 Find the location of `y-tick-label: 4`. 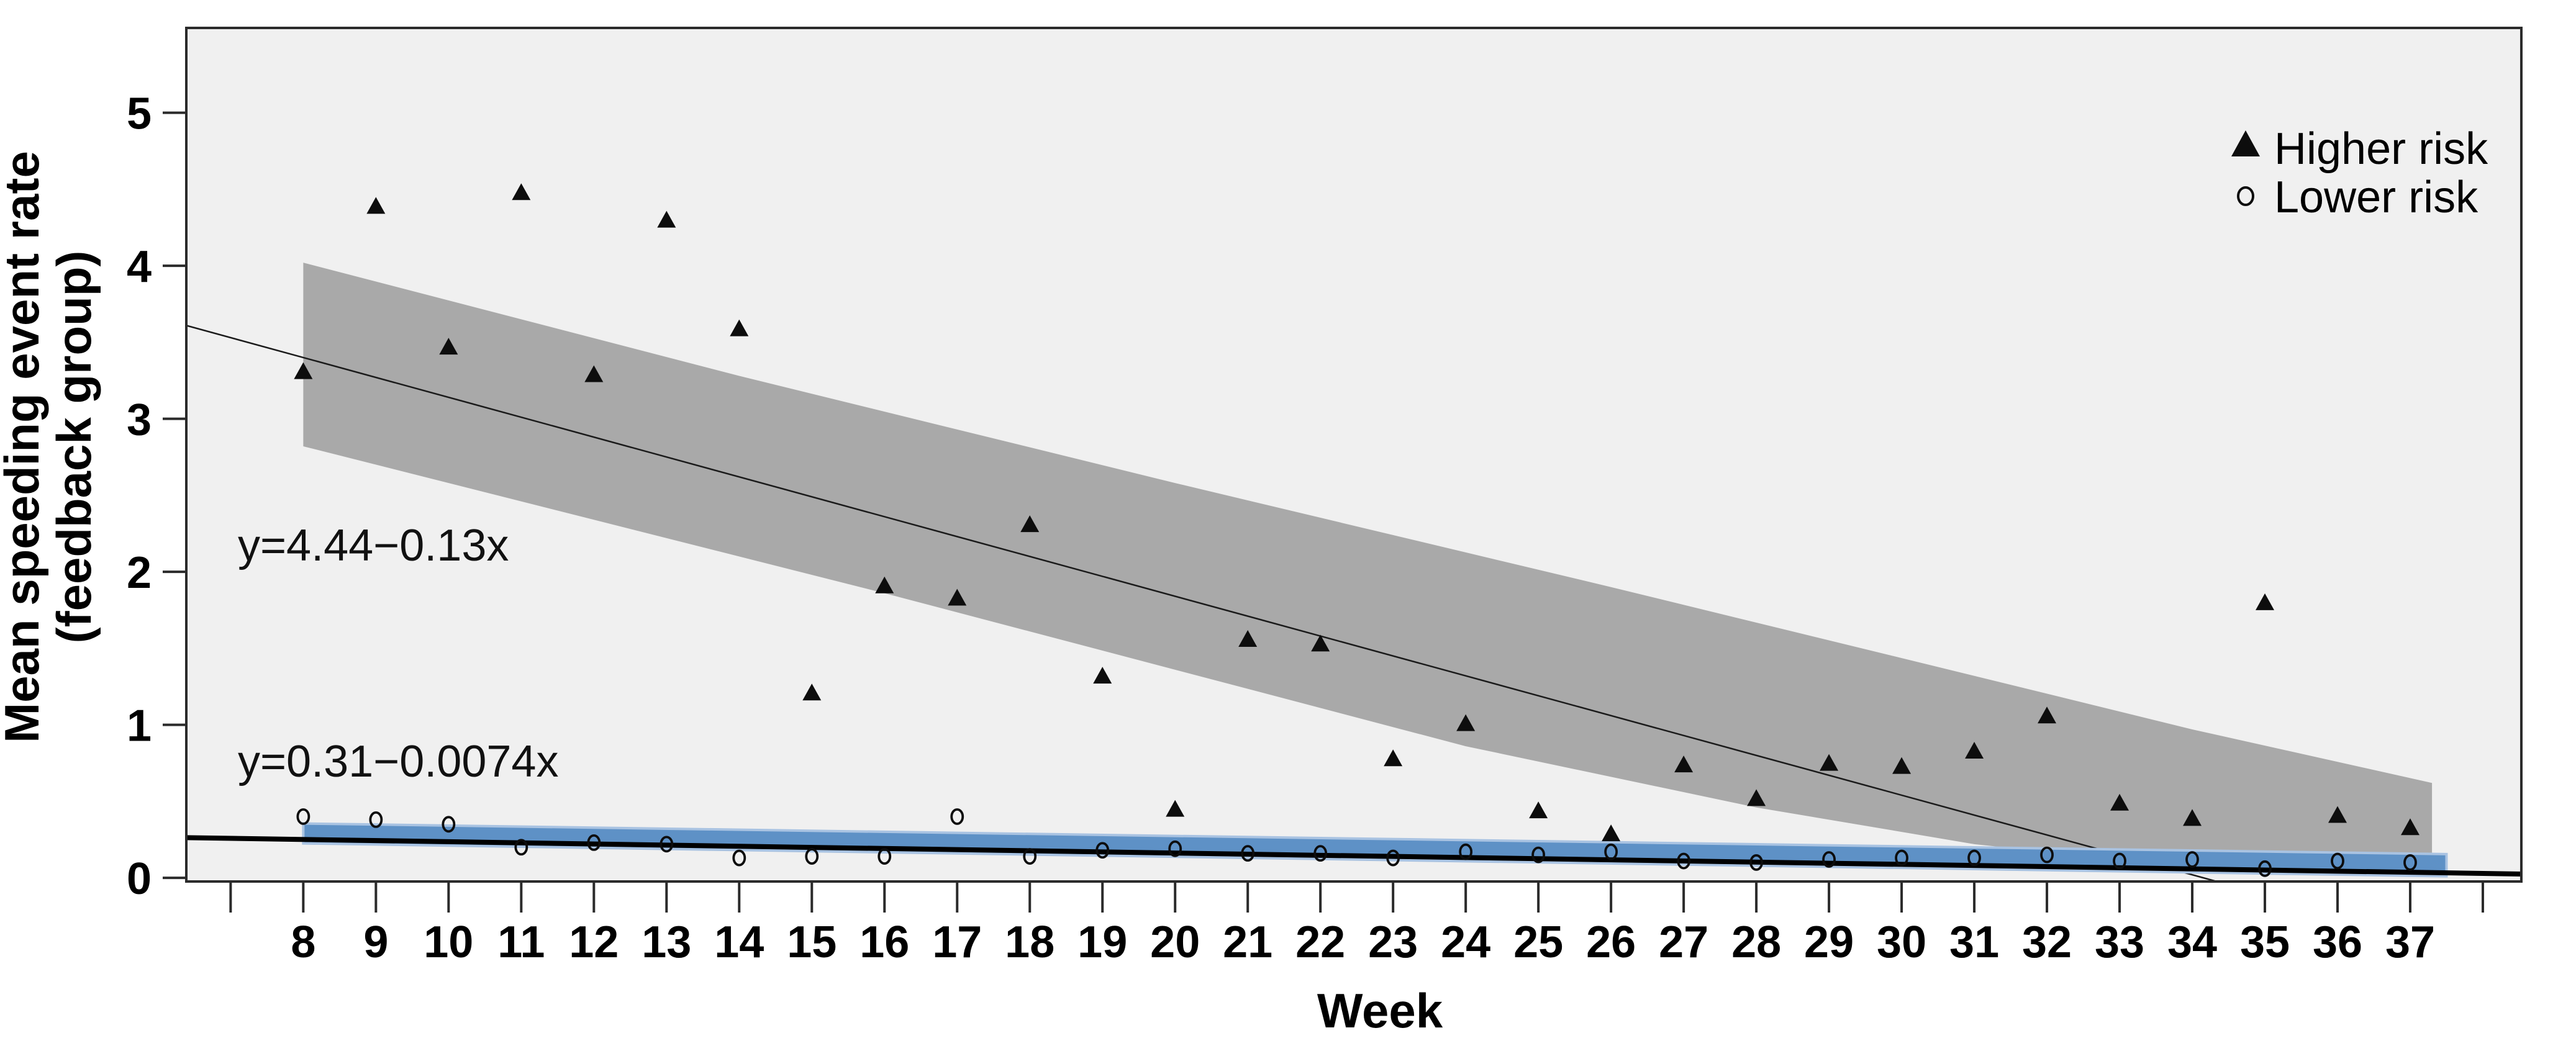

y-tick-label: 4 is located at coordinates (139, 267).